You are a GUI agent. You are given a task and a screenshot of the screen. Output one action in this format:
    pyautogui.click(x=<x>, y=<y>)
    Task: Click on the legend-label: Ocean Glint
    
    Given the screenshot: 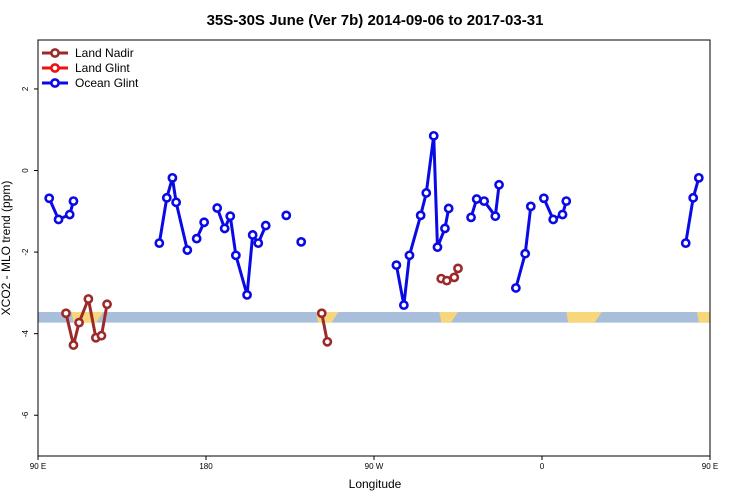 What is the action you would take?
    pyautogui.click(x=107, y=83)
    